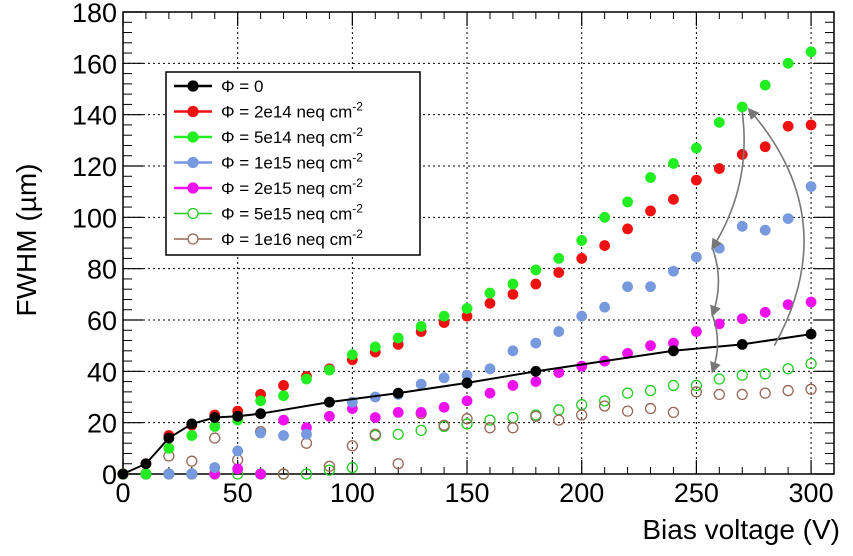  What do you see at coordinates (94, 218) in the screenshot?
I see `y-tick-label: 100` at bounding box center [94, 218].